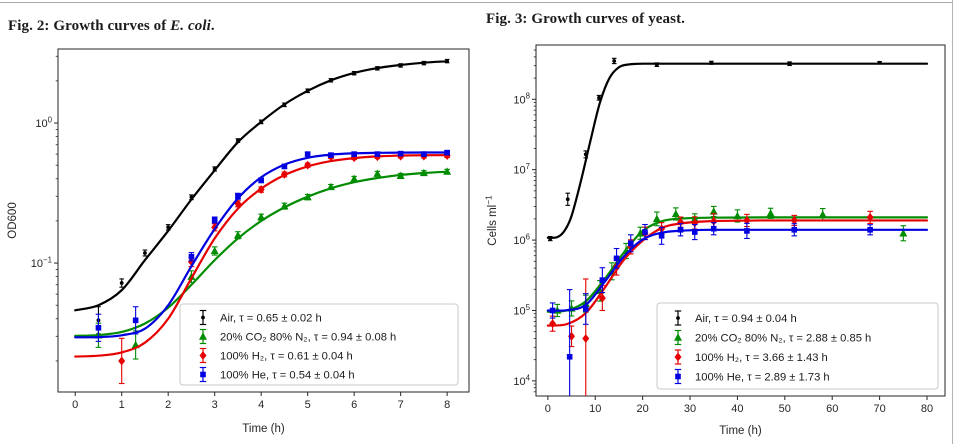 Image resolution: width=956 pixels, height=444 pixels. I want to click on ecoli-y-tick-label: 10⁰, so click(43, 122).